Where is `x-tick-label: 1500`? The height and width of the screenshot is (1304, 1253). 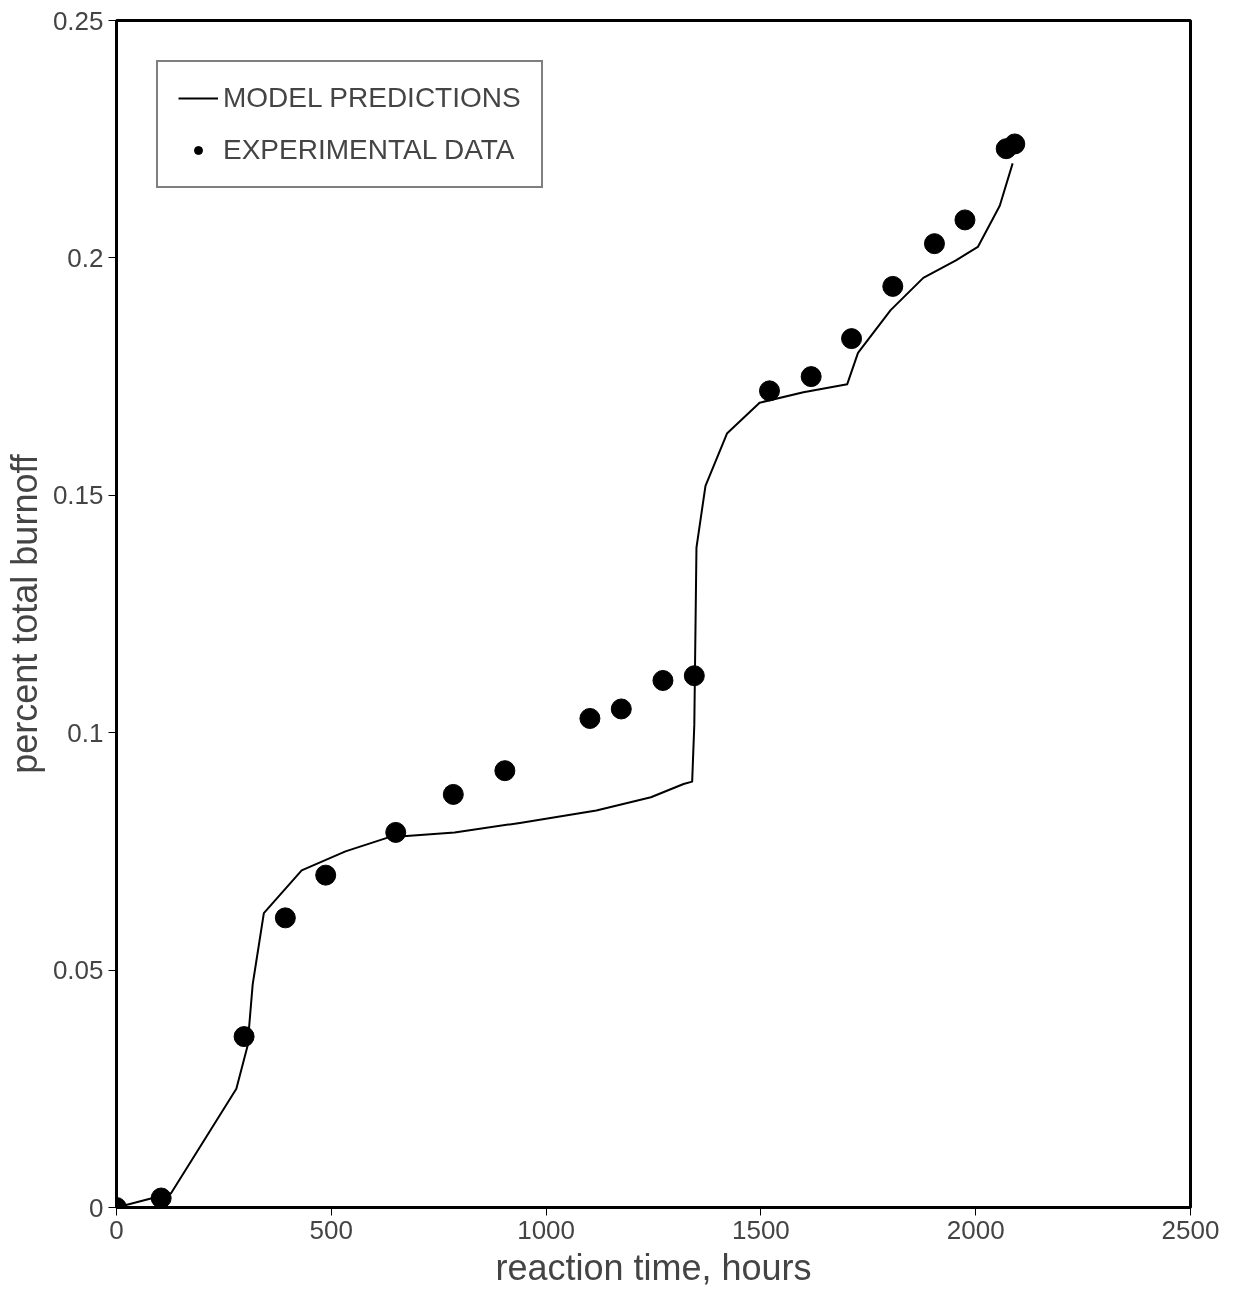
x-tick-label: 1500 is located at coordinates (760, 1229).